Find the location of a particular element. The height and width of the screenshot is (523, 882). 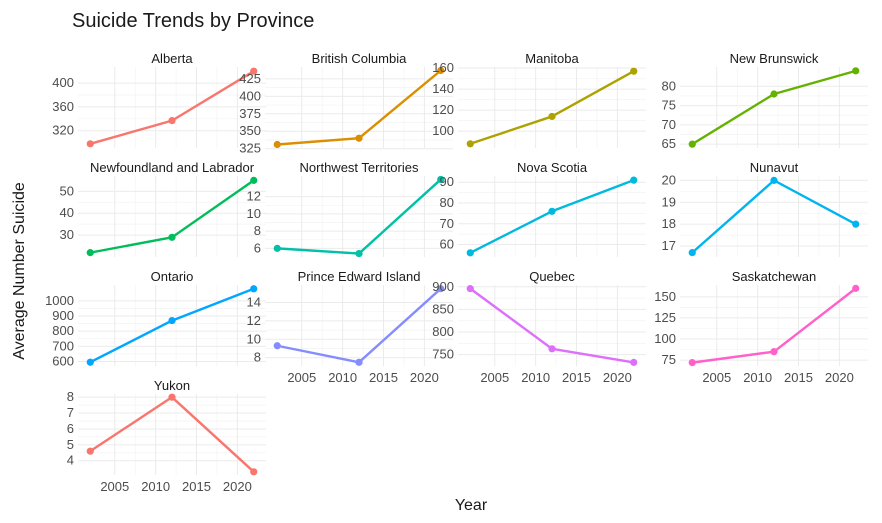

chart-title: Suicide Trends by Province is located at coordinates (193, 21).